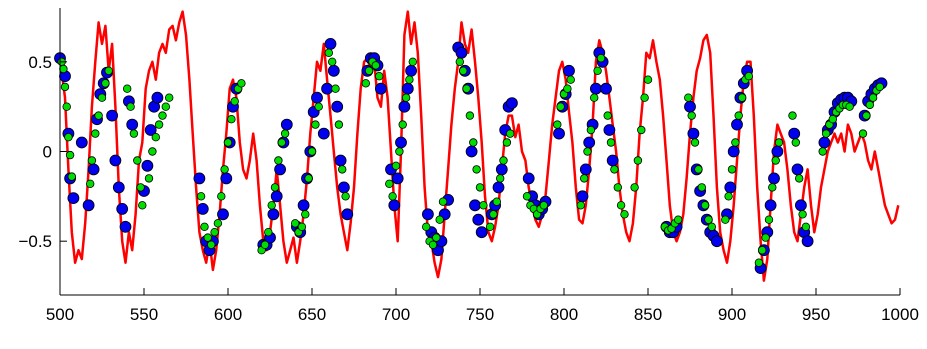 Image resolution: width=927 pixels, height=349 pixels. I want to click on x-tick-label: 600, so click(228, 314).